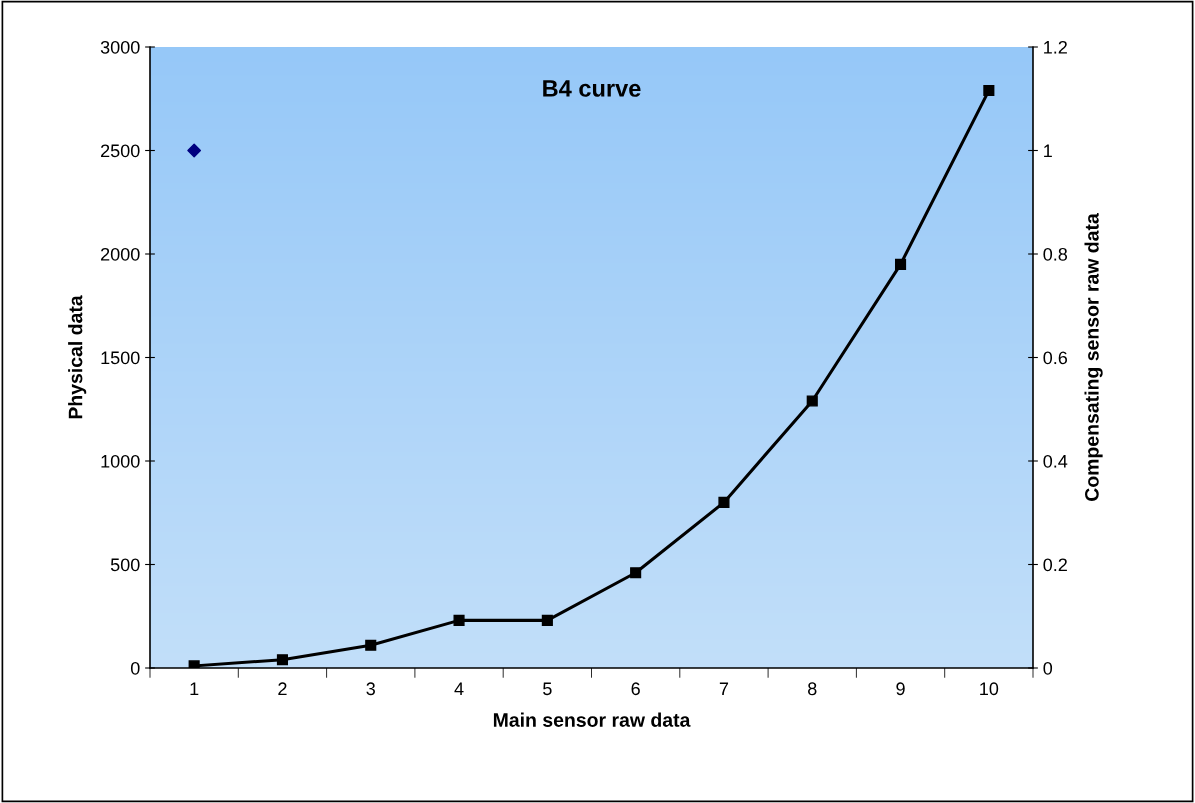  Describe the element at coordinates (120, 47) in the screenshot. I see `y-tick-label: 3000` at that location.